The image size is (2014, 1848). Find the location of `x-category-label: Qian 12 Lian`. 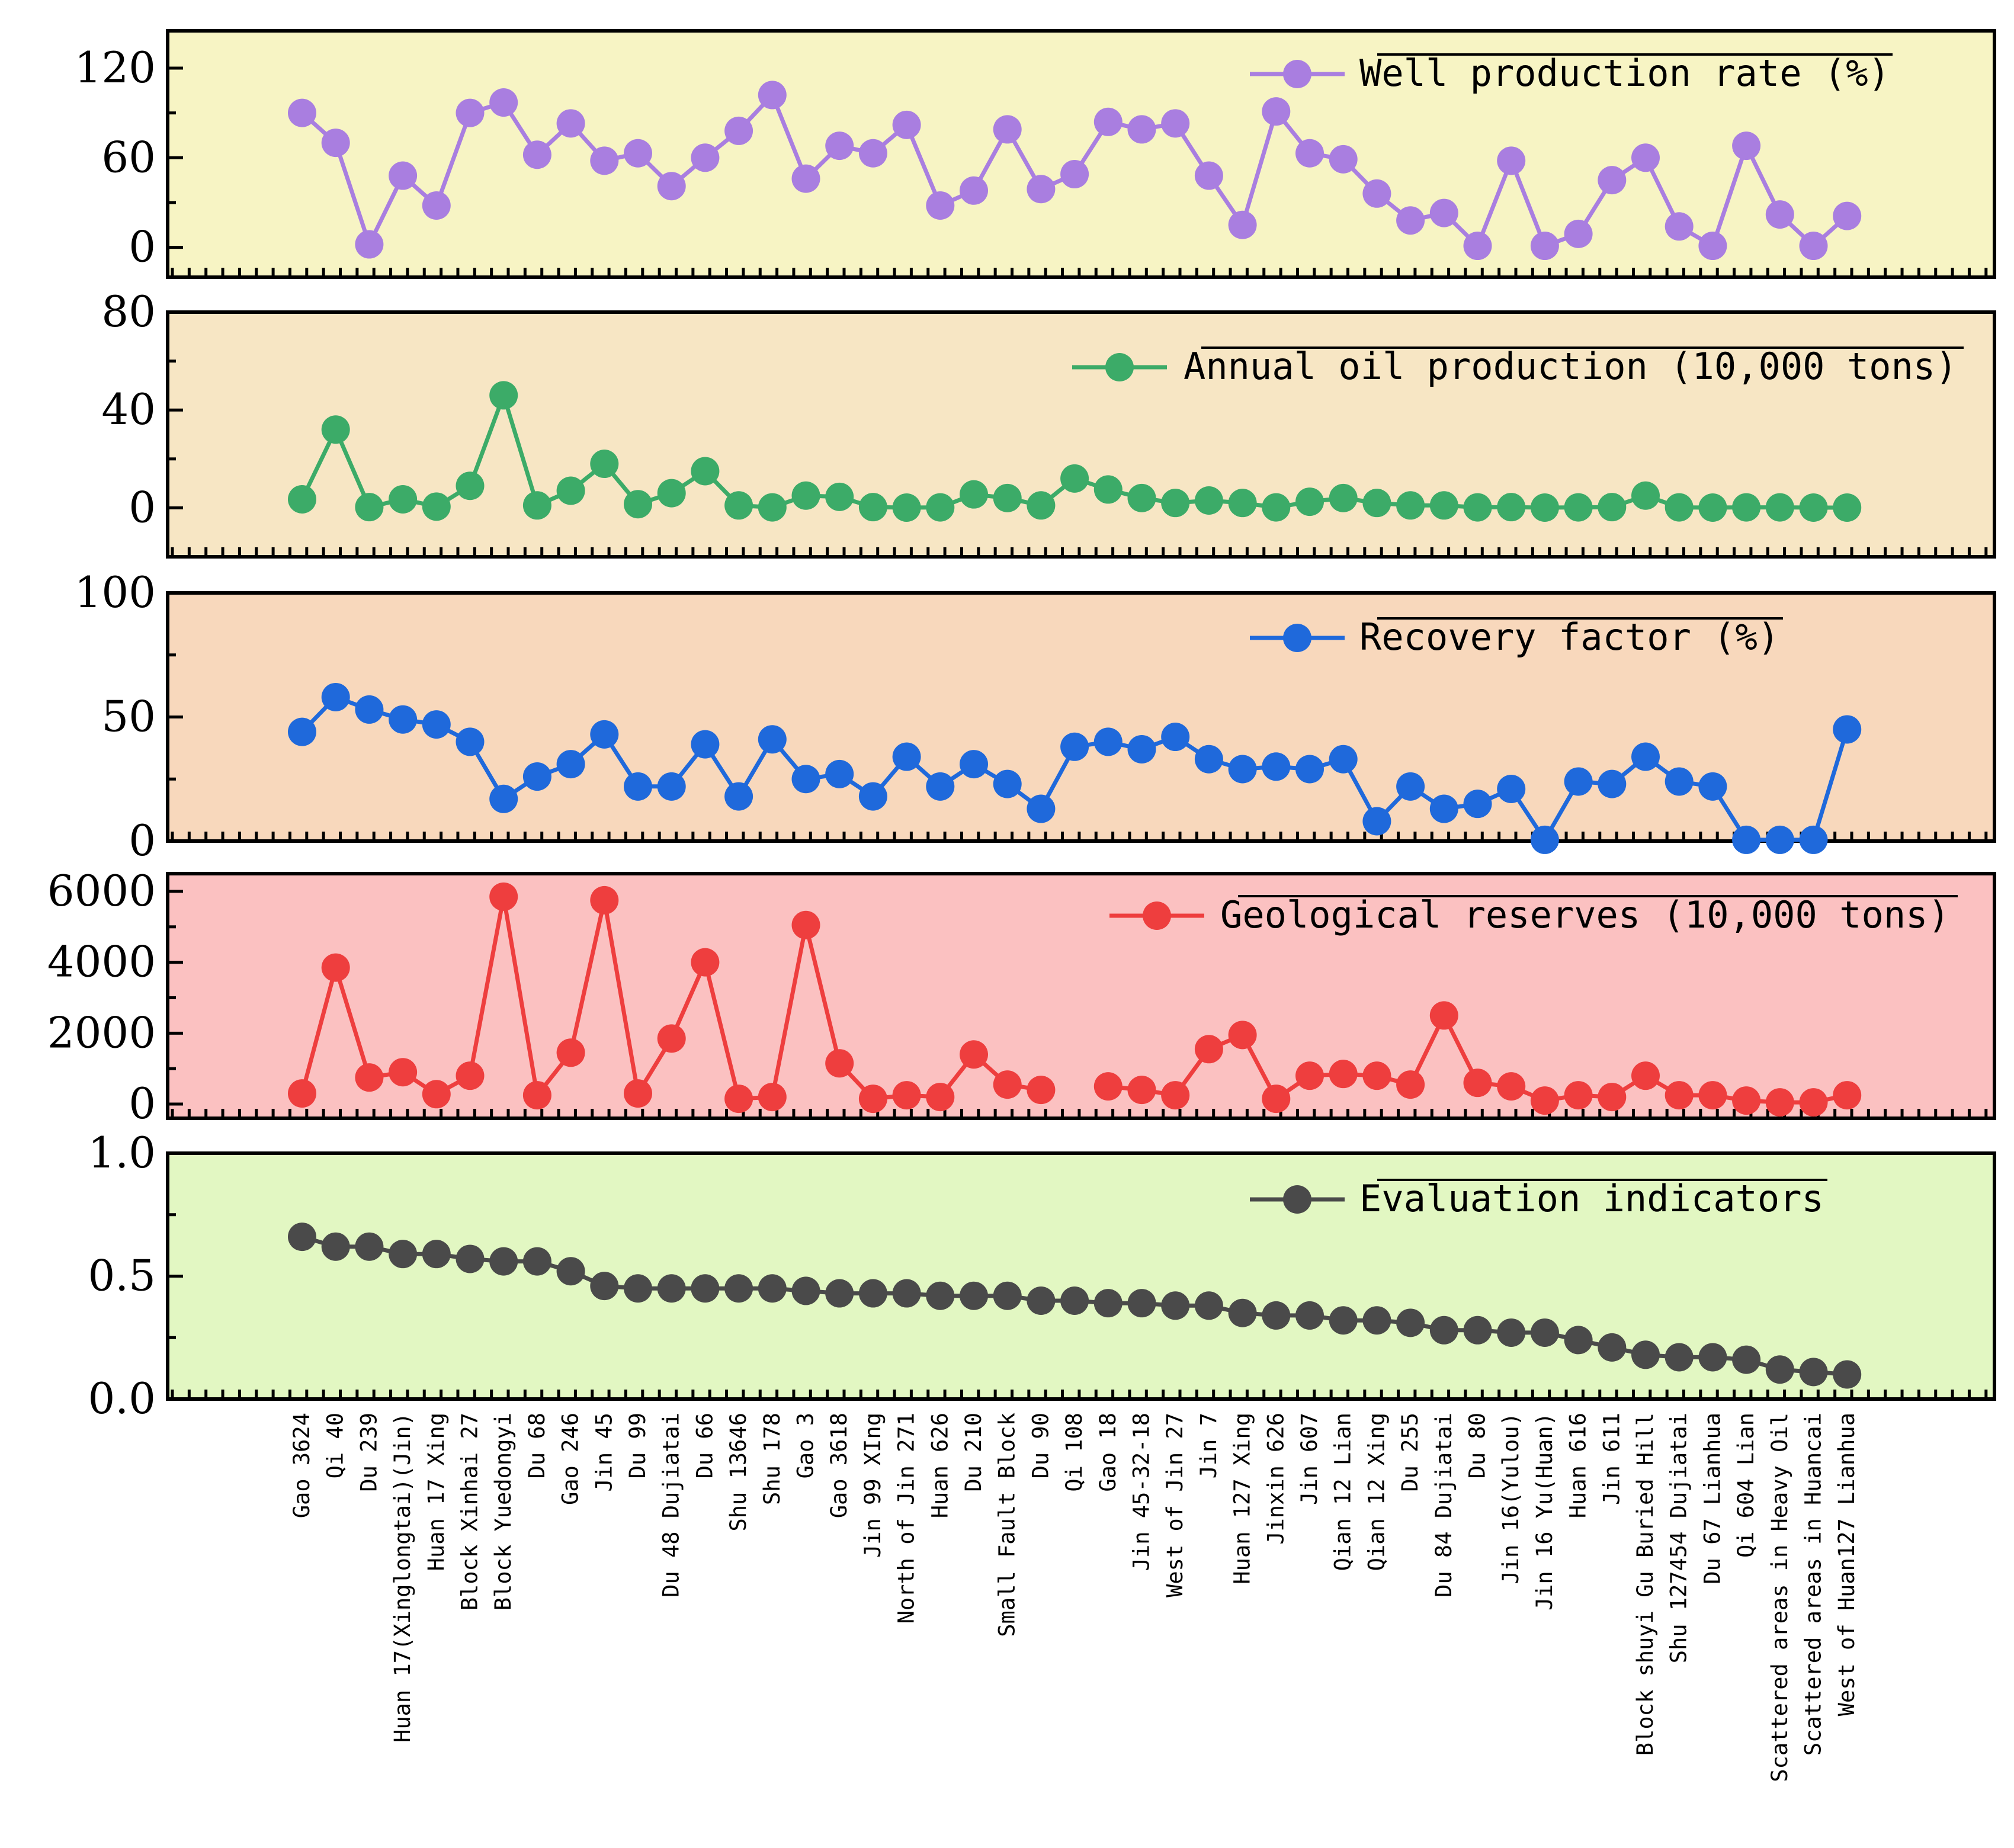

x-category-label: Qian 12 Lian is located at coordinates (1343, 1492).